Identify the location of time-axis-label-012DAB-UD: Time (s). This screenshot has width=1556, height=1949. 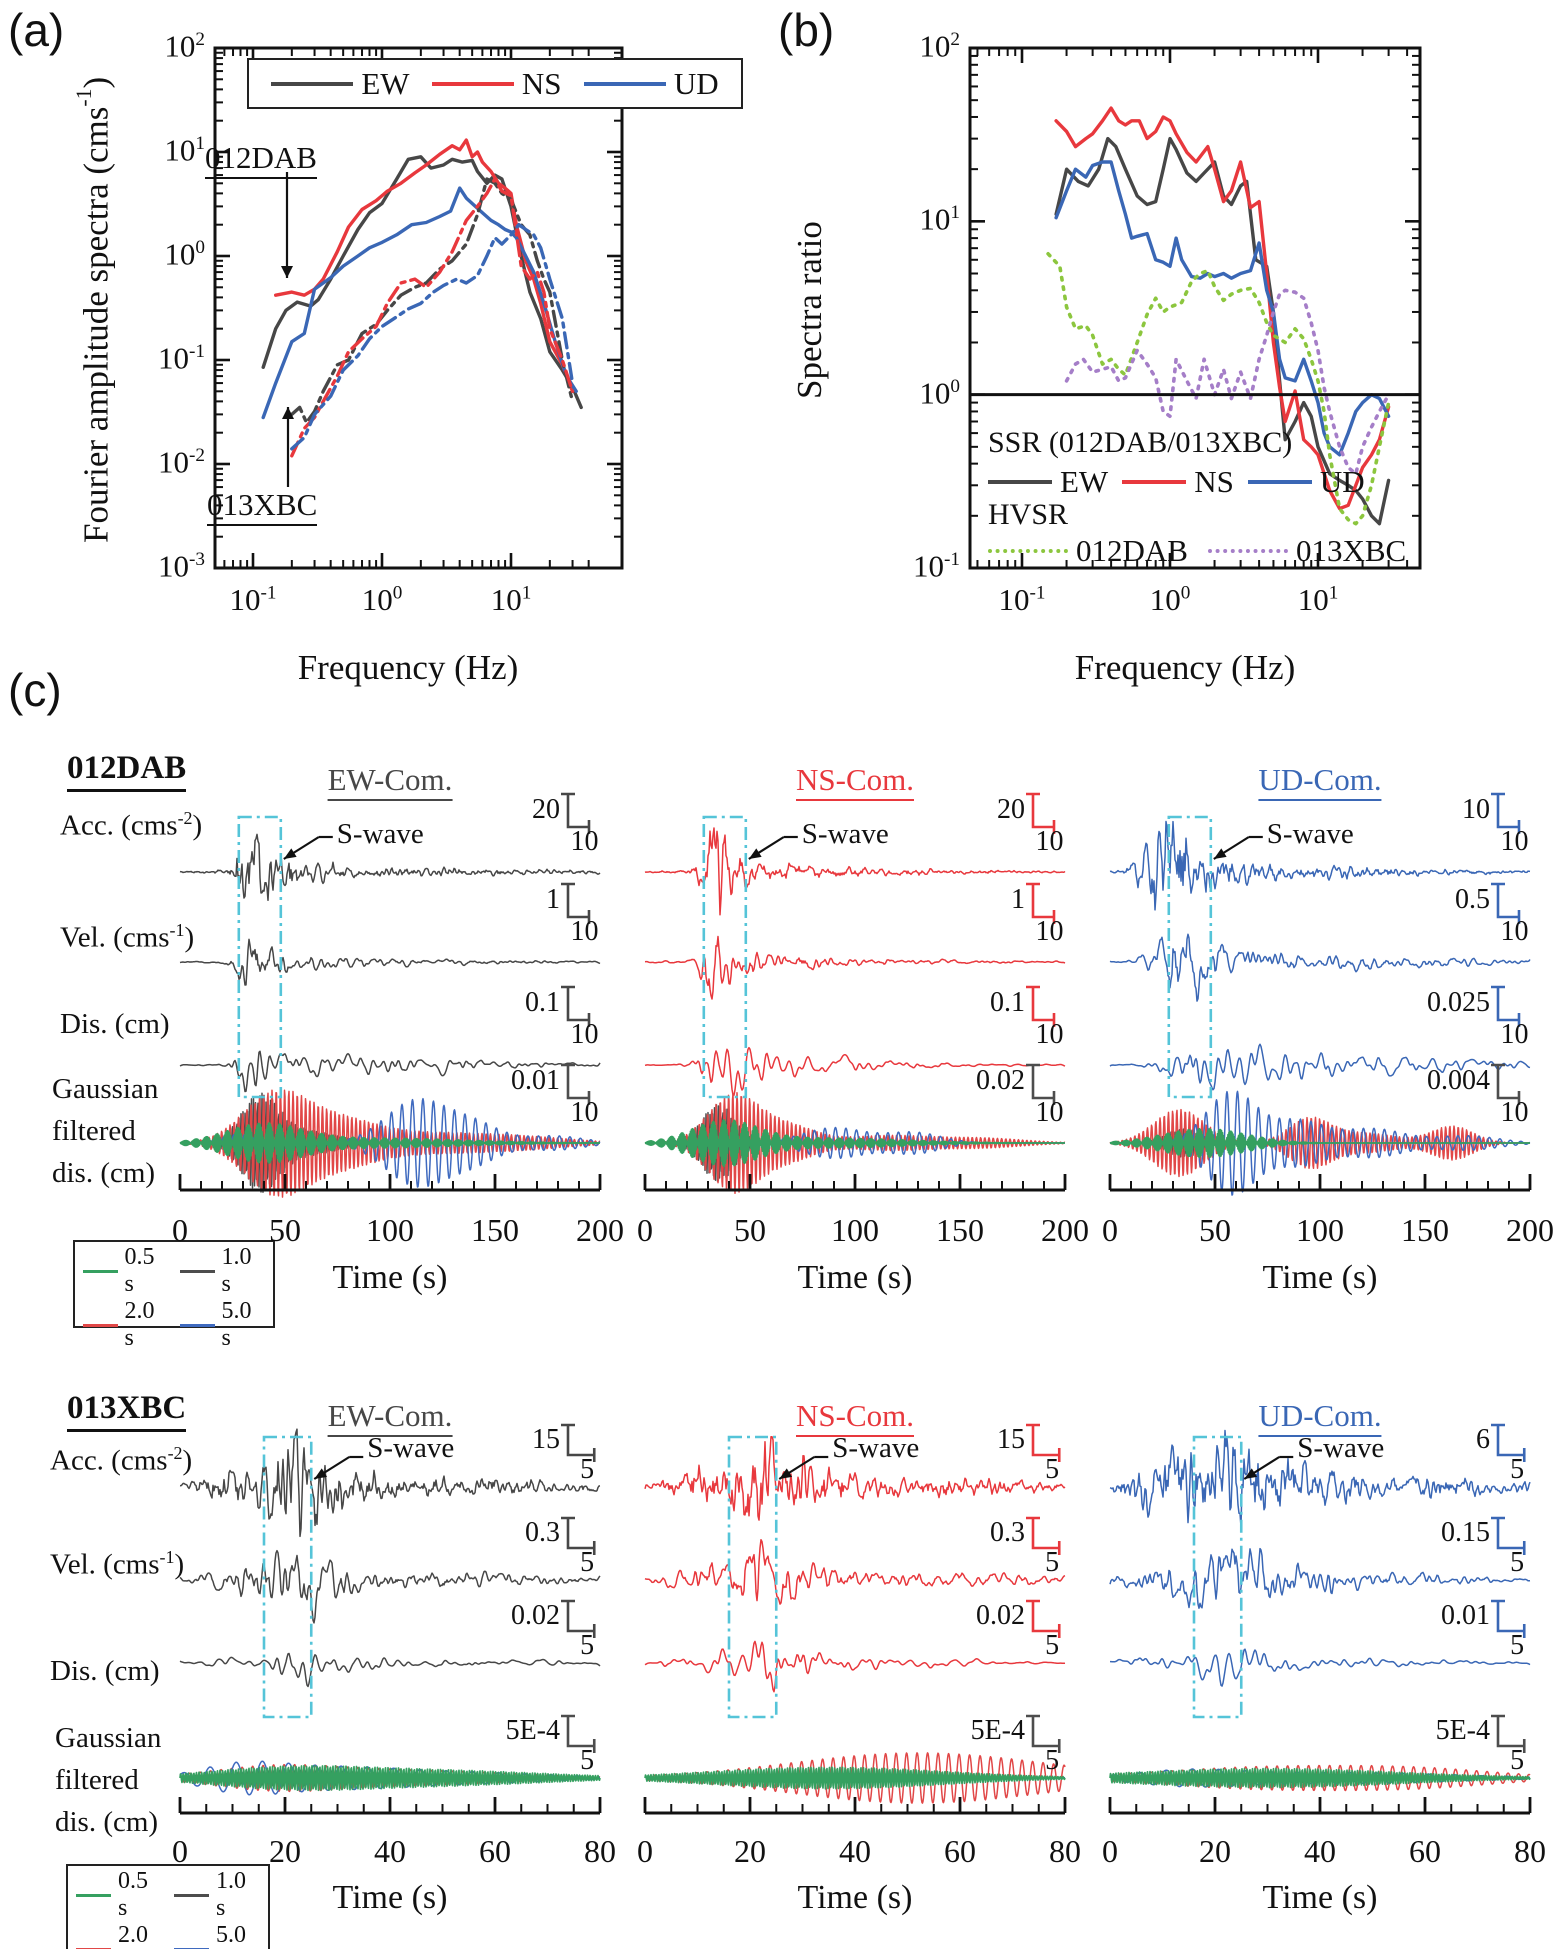
(1320, 1277).